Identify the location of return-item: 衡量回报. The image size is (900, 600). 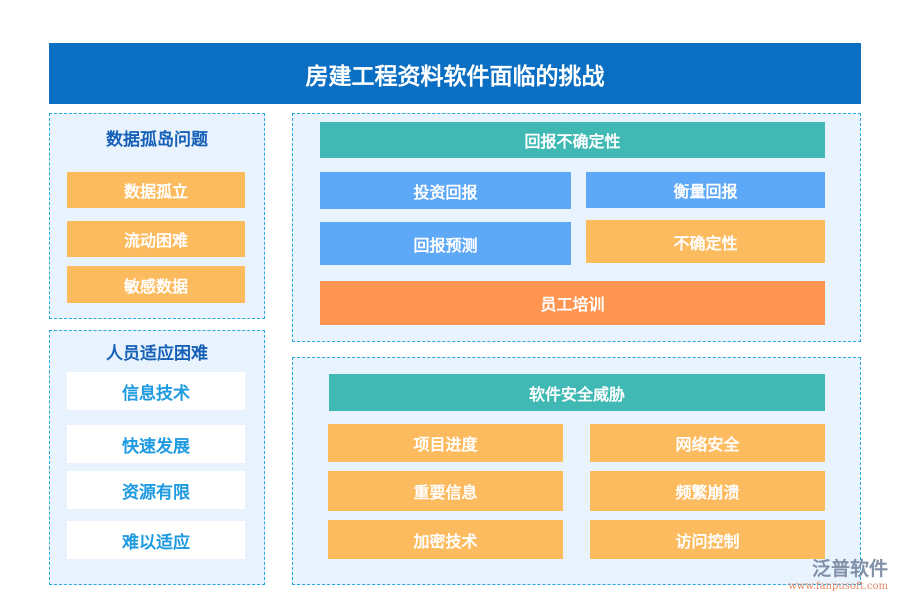
(705, 190).